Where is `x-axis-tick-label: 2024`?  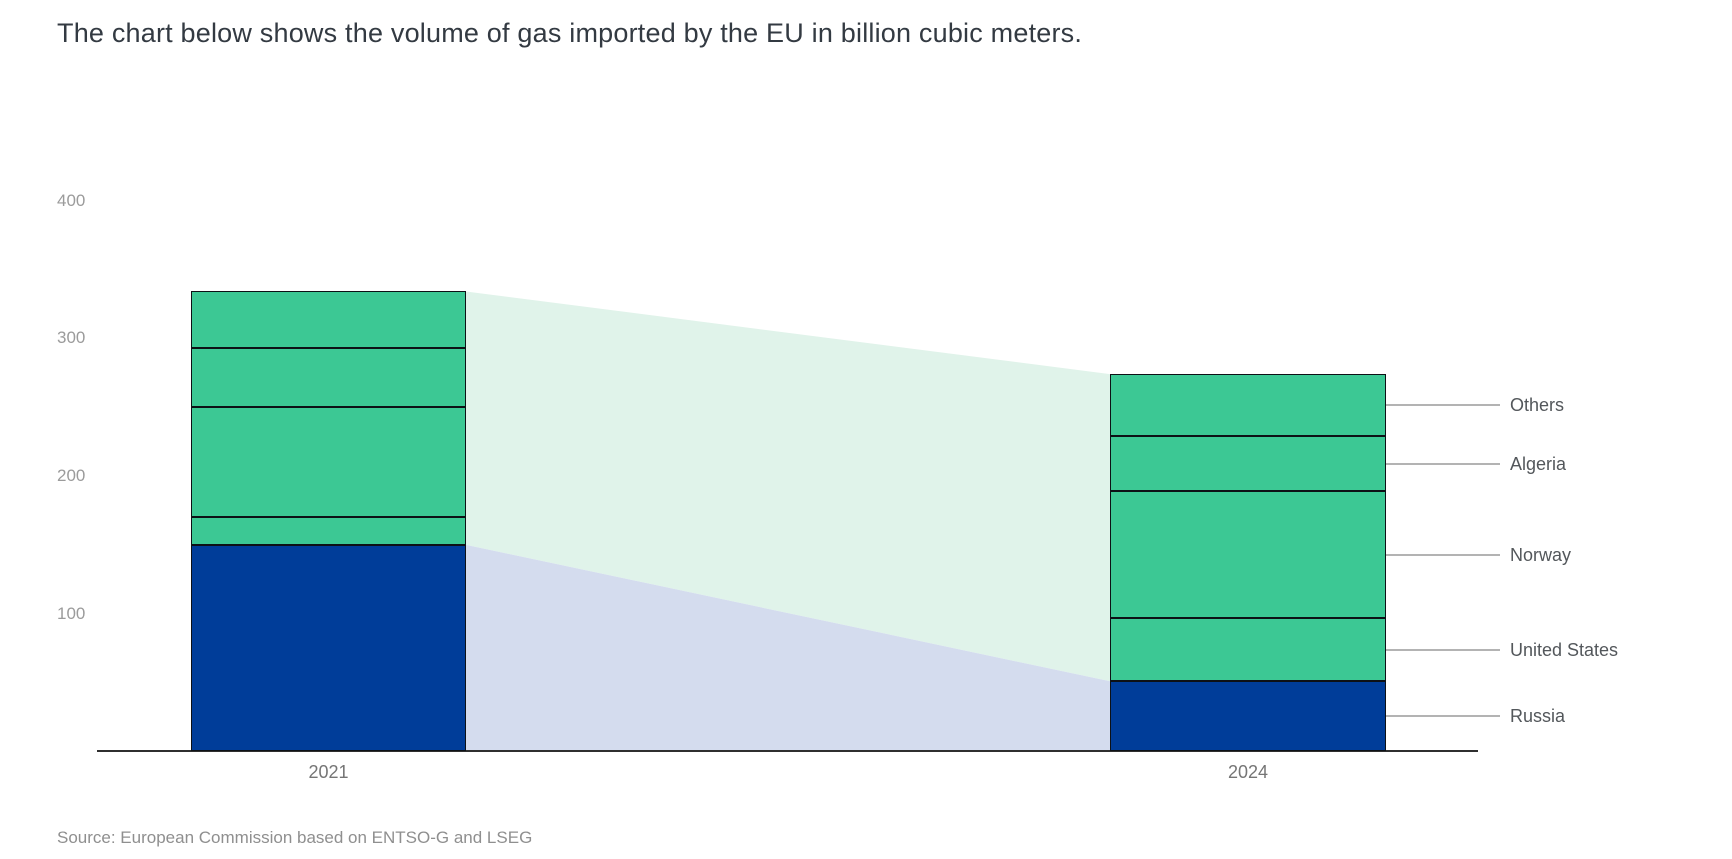
x-axis-tick-label: 2024 is located at coordinates (1248, 772).